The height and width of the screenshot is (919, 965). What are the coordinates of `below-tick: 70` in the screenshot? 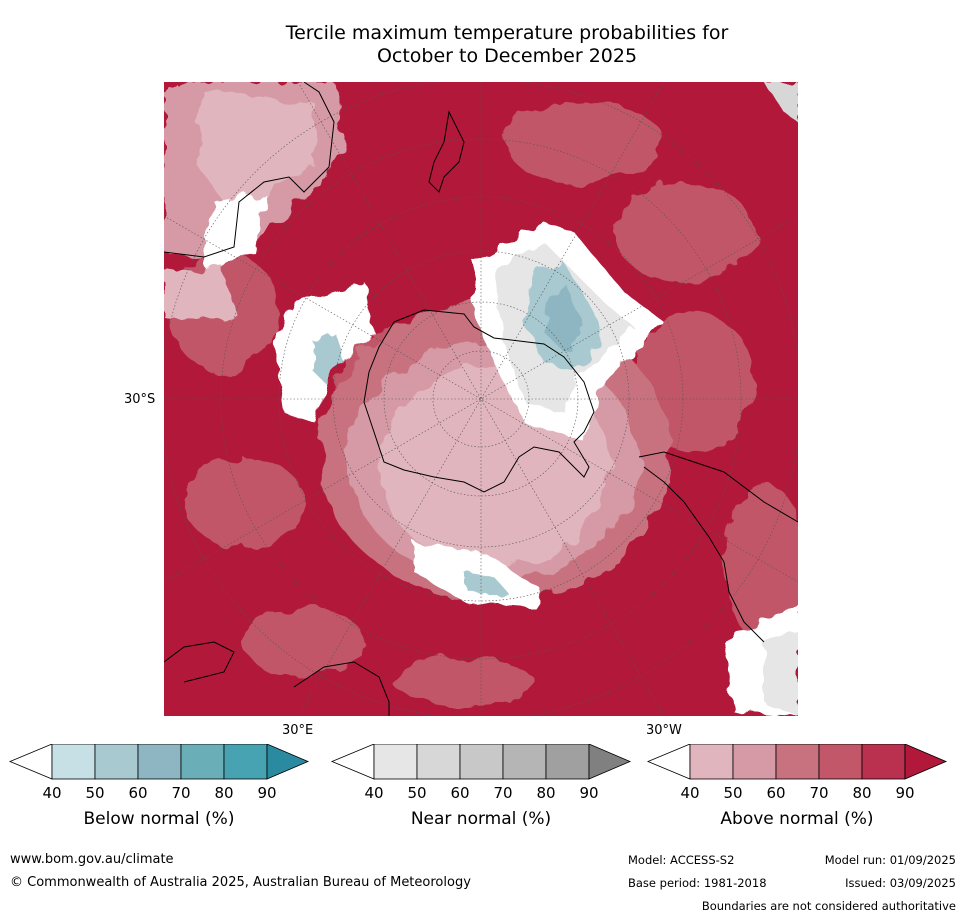 It's located at (181, 793).